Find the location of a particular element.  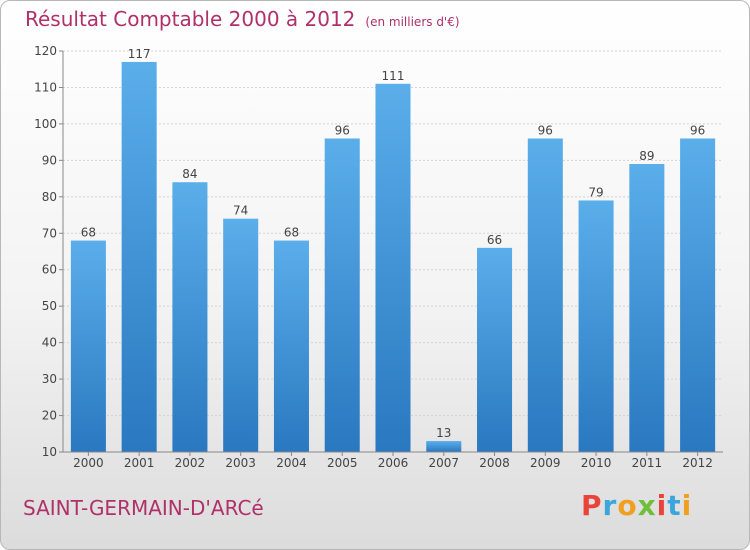

bar-2002 is located at coordinates (190, 317).